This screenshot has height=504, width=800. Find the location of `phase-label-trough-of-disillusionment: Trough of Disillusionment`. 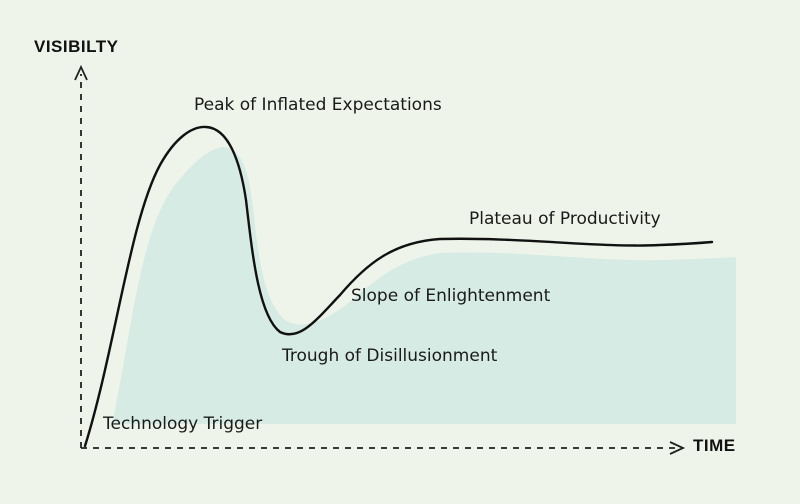

phase-label-trough-of-disillusionment: Trough of Disillusionment is located at coordinates (390, 356).